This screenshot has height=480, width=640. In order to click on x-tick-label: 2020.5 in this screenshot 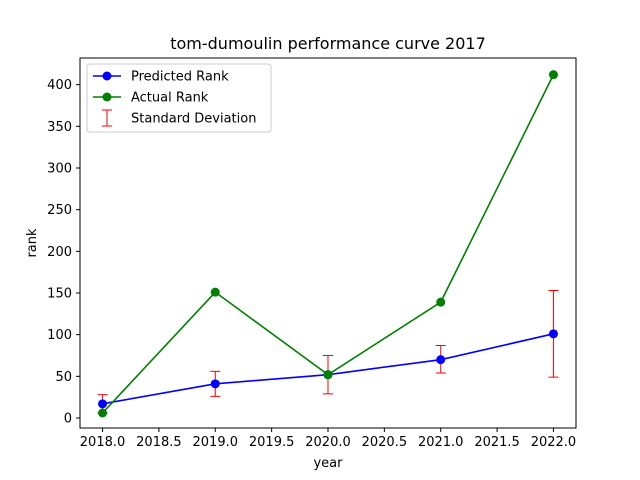, I will do `click(385, 442)`.